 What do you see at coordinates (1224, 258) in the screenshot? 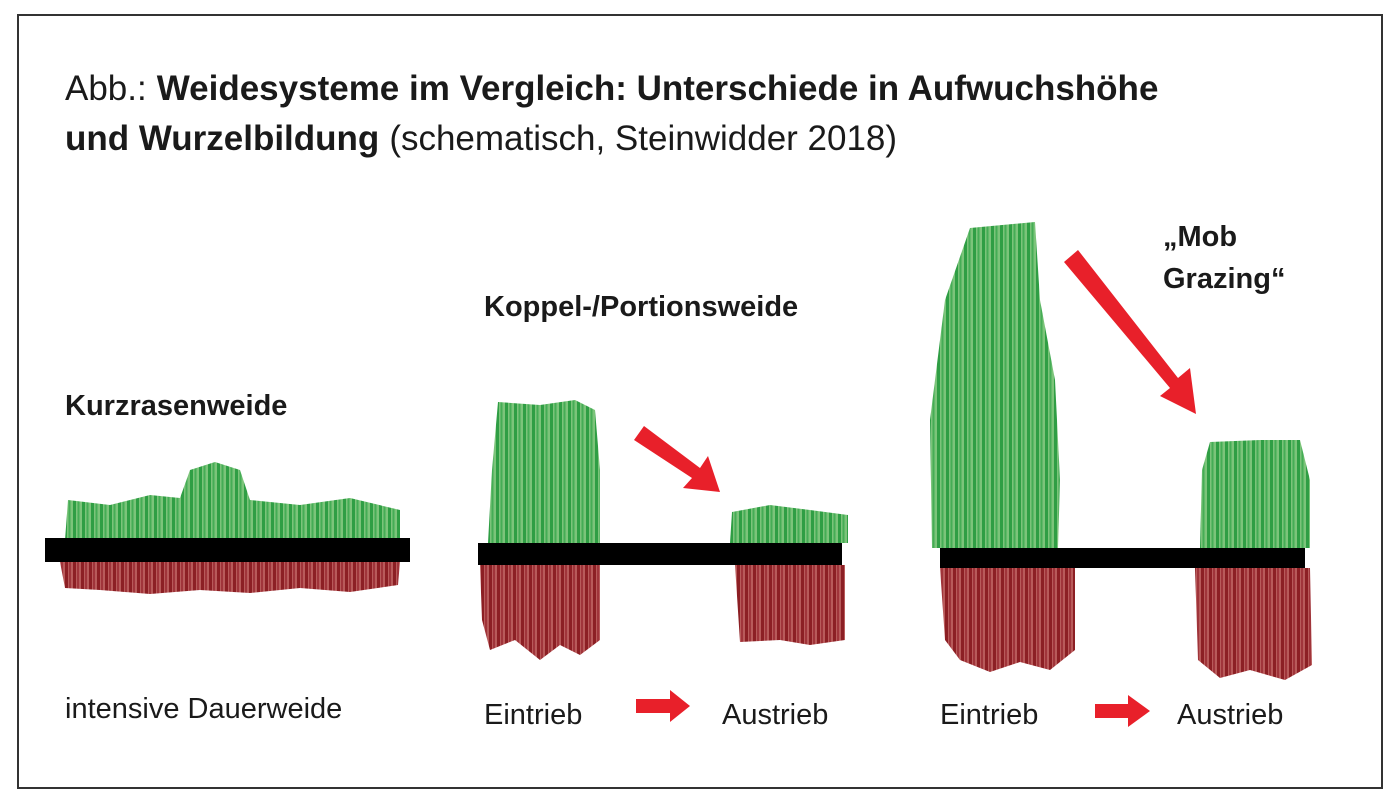
I see `panel-title: „Mob Grazing“` at bounding box center [1224, 258].